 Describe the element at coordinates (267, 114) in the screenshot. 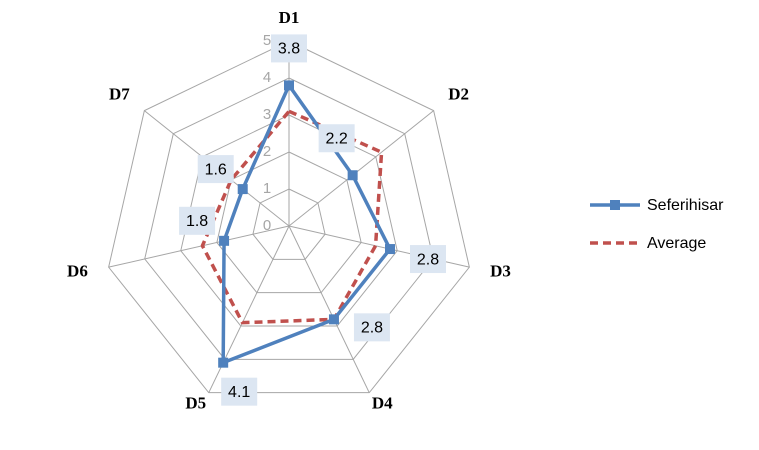

I see `r-tick-label: 3` at that location.